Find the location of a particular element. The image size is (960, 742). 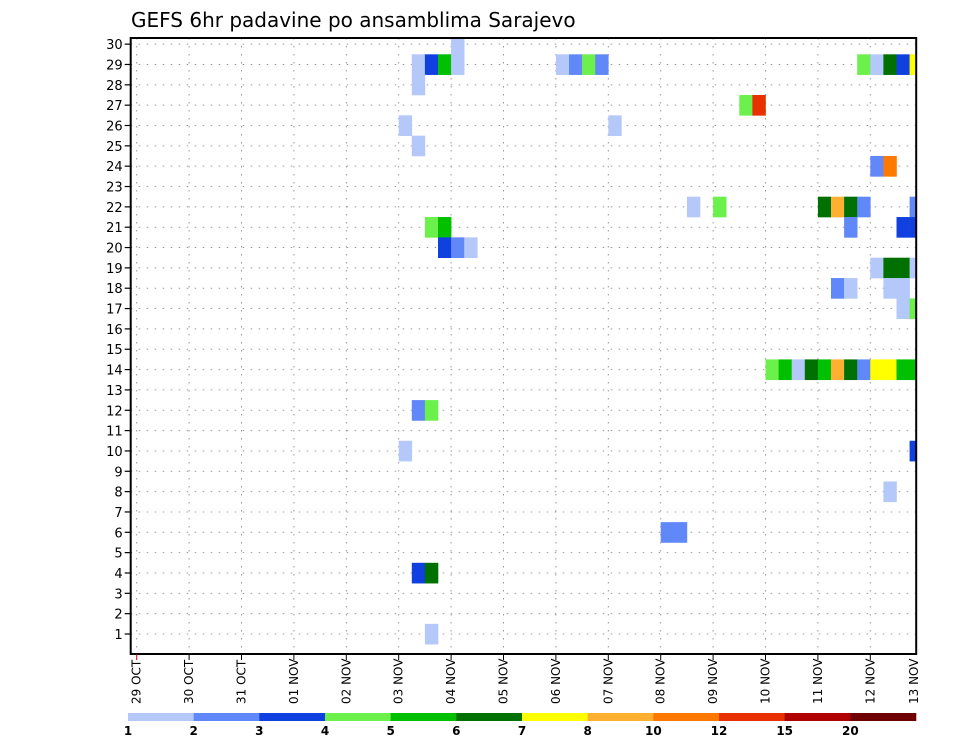

x-tick-label: 03 NOV is located at coordinates (399, 681).